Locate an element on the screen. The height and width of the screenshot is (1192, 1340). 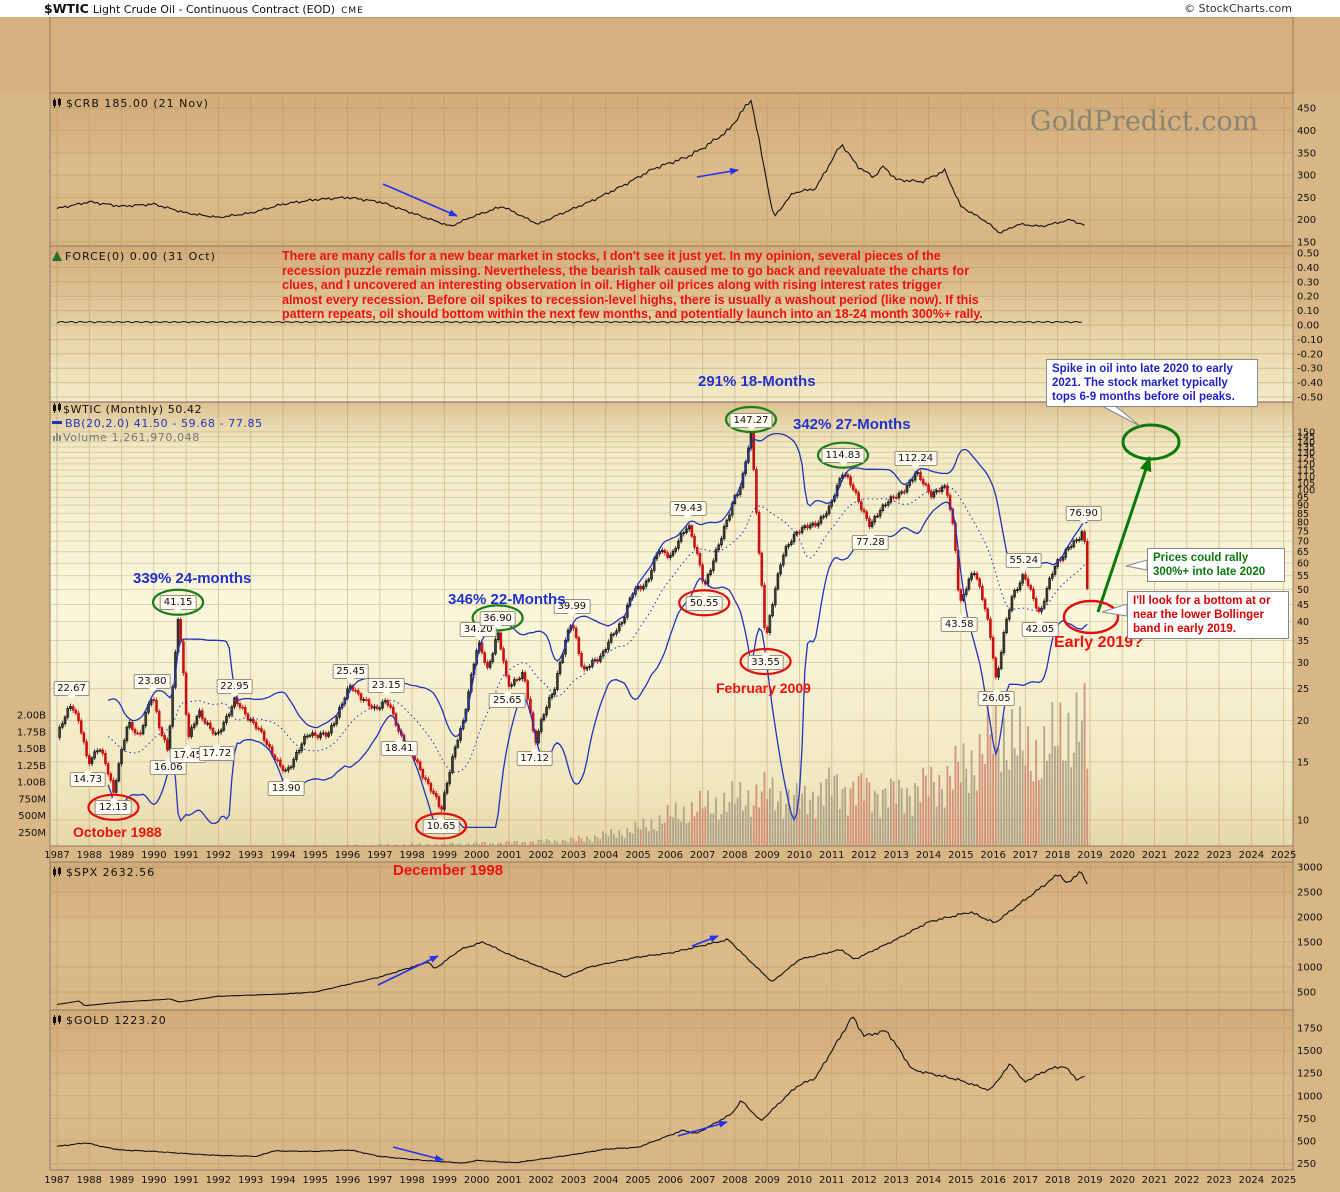
year-label: 2025 is located at coordinates (1283, 855).